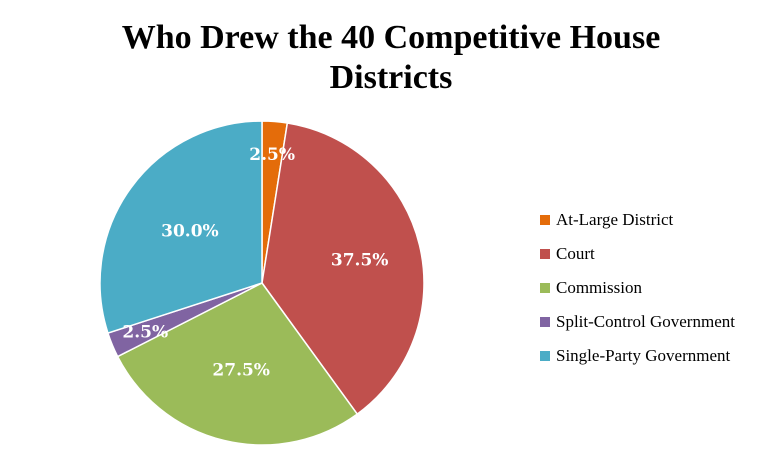 Image resolution: width=782 pixels, height=457 pixels. Describe the element at coordinates (645, 321) in the screenshot. I see `legend-label: Split-Control Government` at that location.